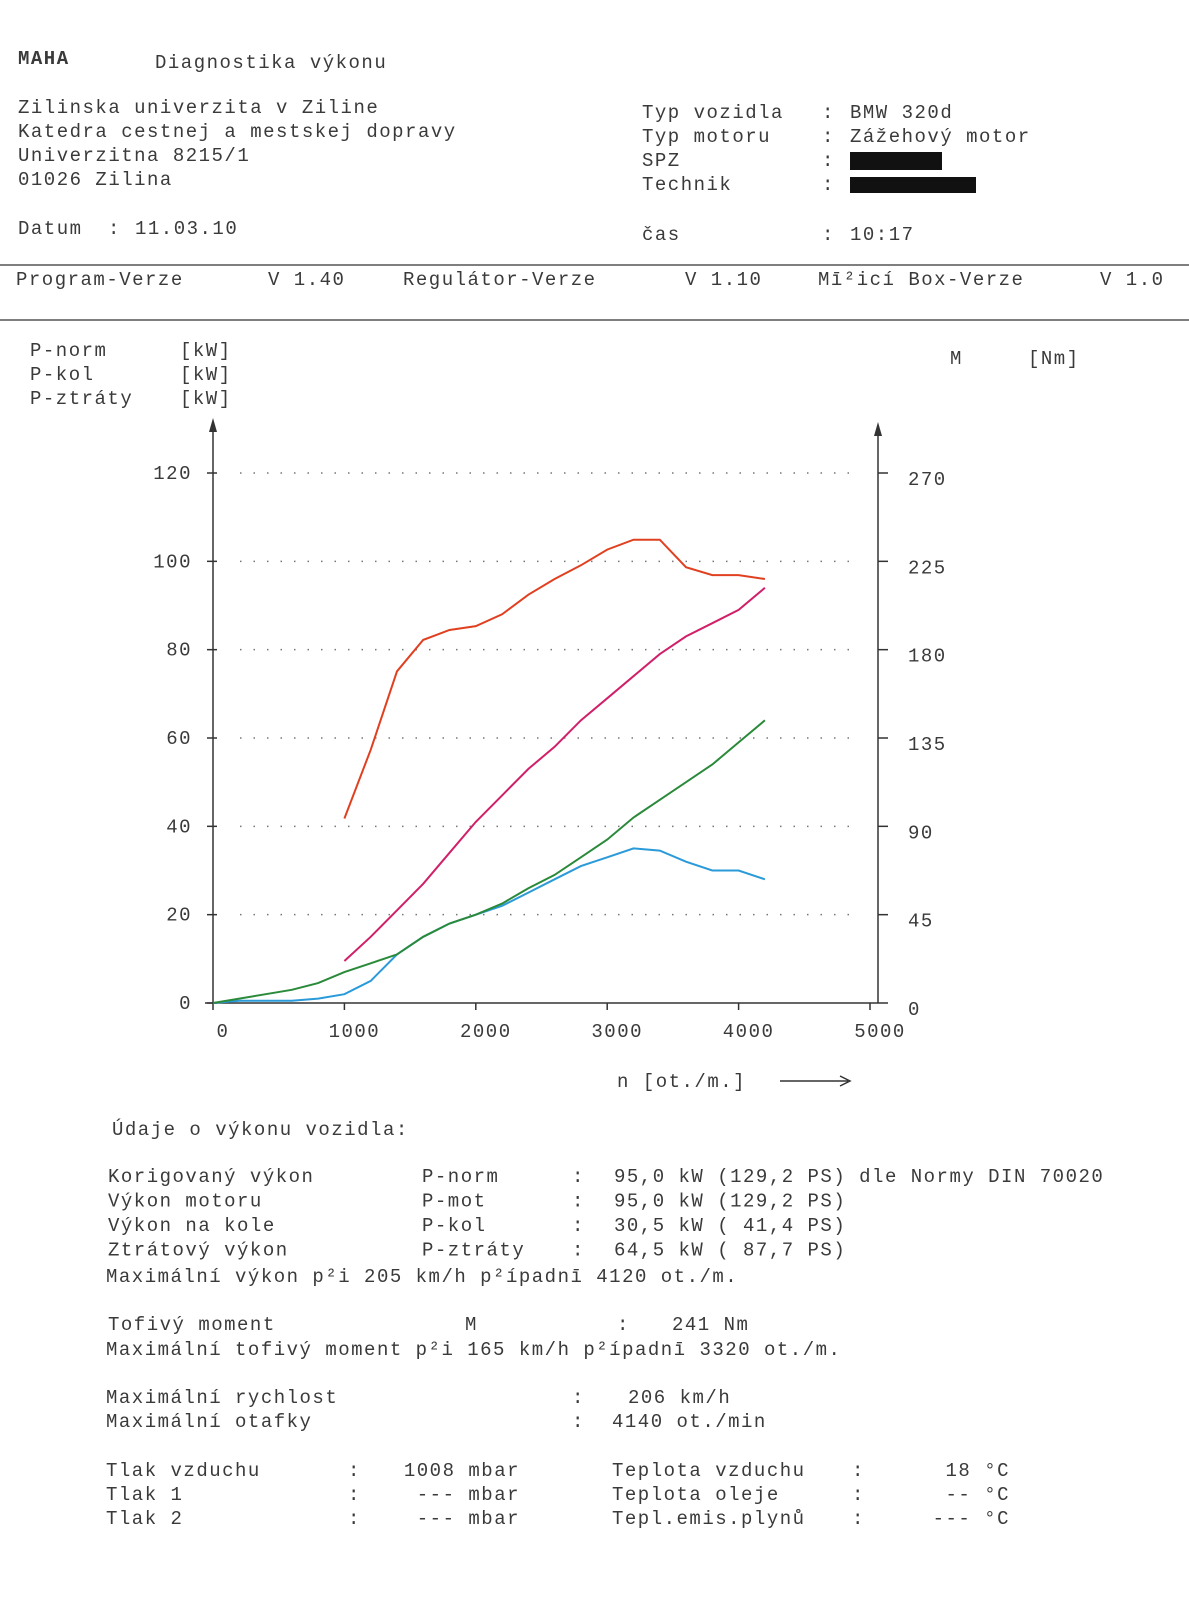 This screenshot has height=1600, width=1189. Describe the element at coordinates (706, 137) in the screenshot. I see `vehicle-label: Typ motoru` at that location.